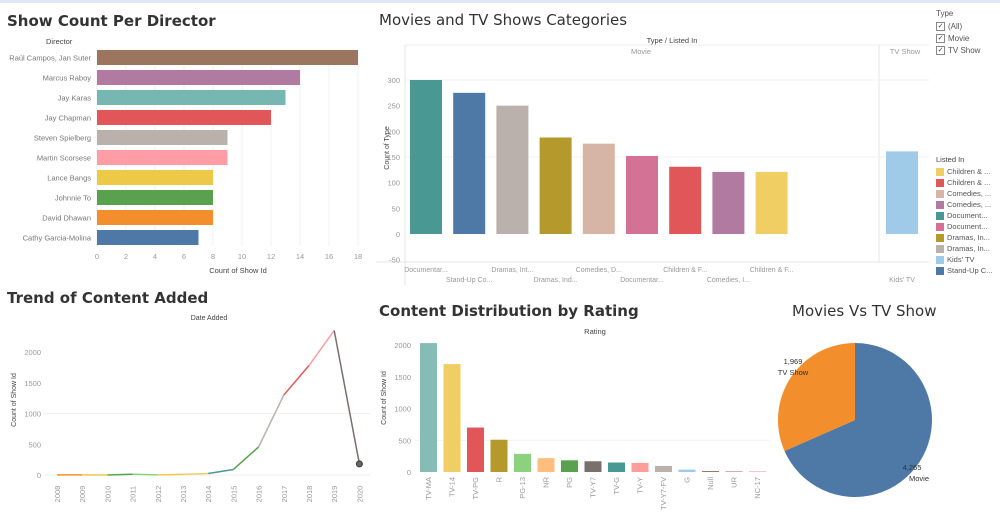  What do you see at coordinates (475, 488) in the screenshot?
I see `category-label: TV-PG` at bounding box center [475, 488].